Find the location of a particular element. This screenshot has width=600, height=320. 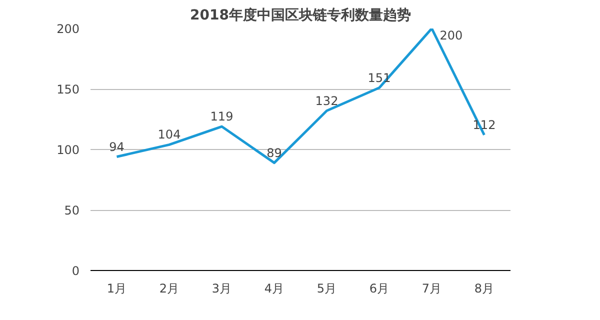

x-tick-label: 4月 is located at coordinates (274, 289).